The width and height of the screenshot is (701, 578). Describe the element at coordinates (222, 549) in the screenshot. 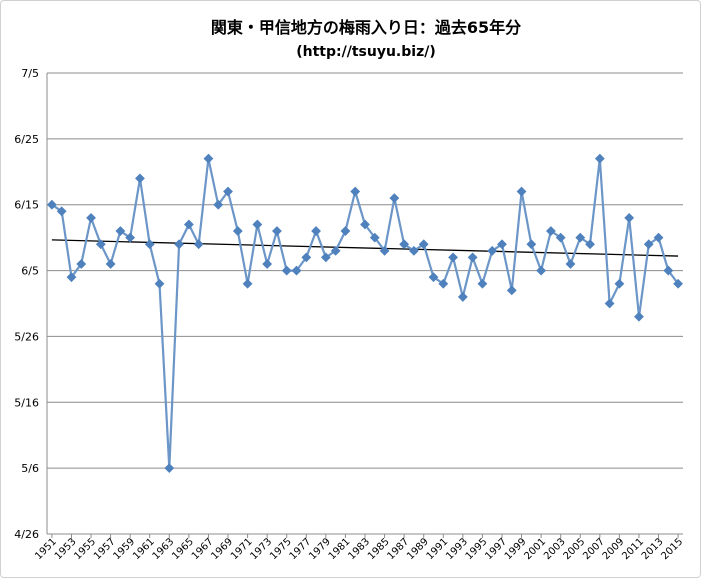

I see `x-tick-label: 1969` at that location.